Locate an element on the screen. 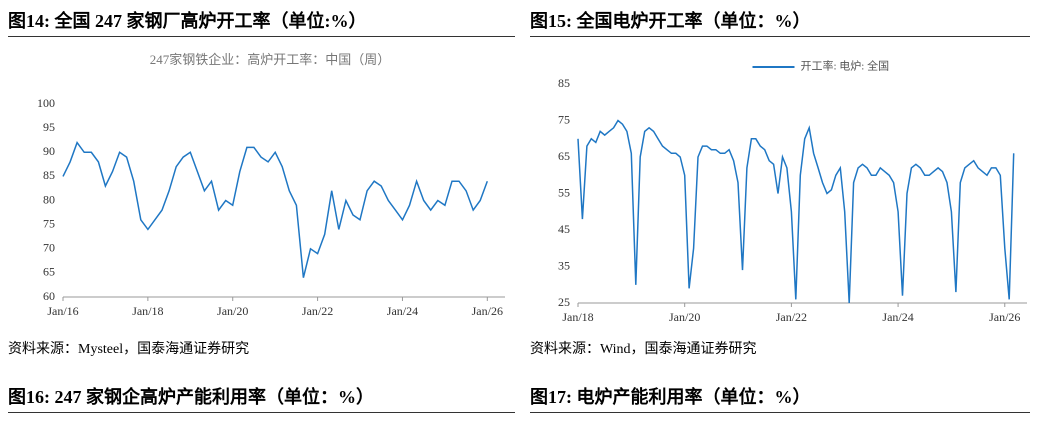 Image resolution: width=1038 pixels, height=427 pixels. y-tick-label: 45 is located at coordinates (564, 229).